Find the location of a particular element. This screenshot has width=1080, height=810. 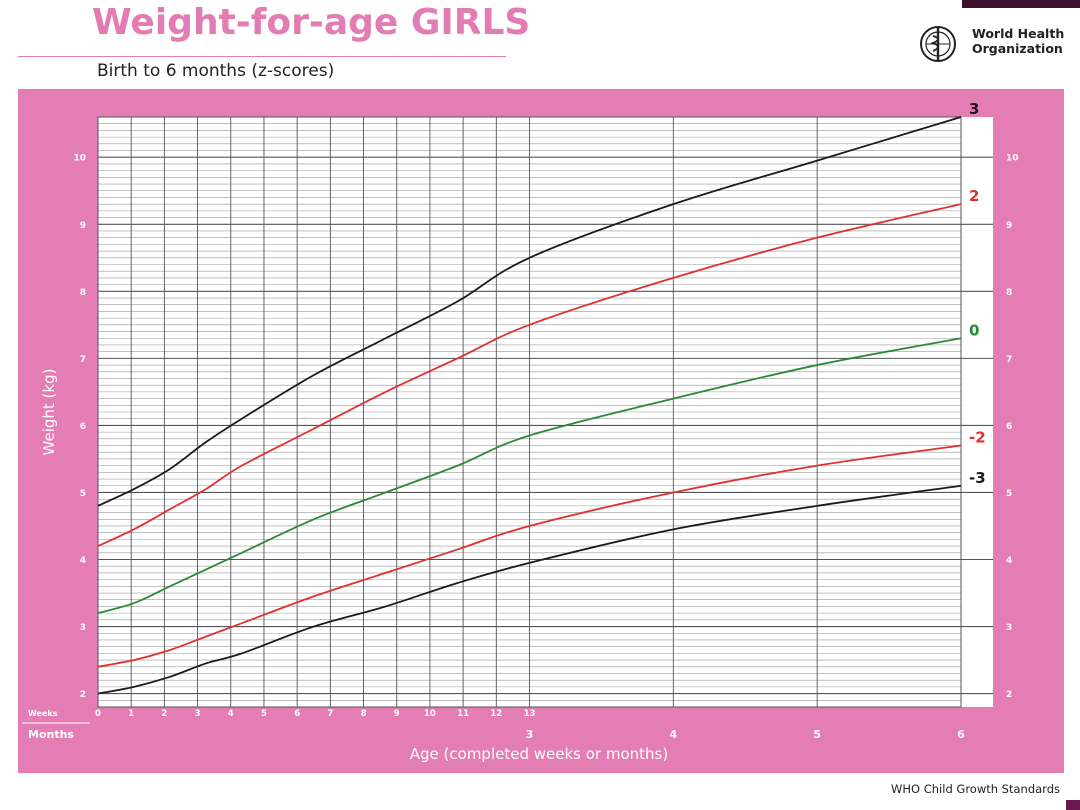

x-tick-week: 11 is located at coordinates (463, 714).